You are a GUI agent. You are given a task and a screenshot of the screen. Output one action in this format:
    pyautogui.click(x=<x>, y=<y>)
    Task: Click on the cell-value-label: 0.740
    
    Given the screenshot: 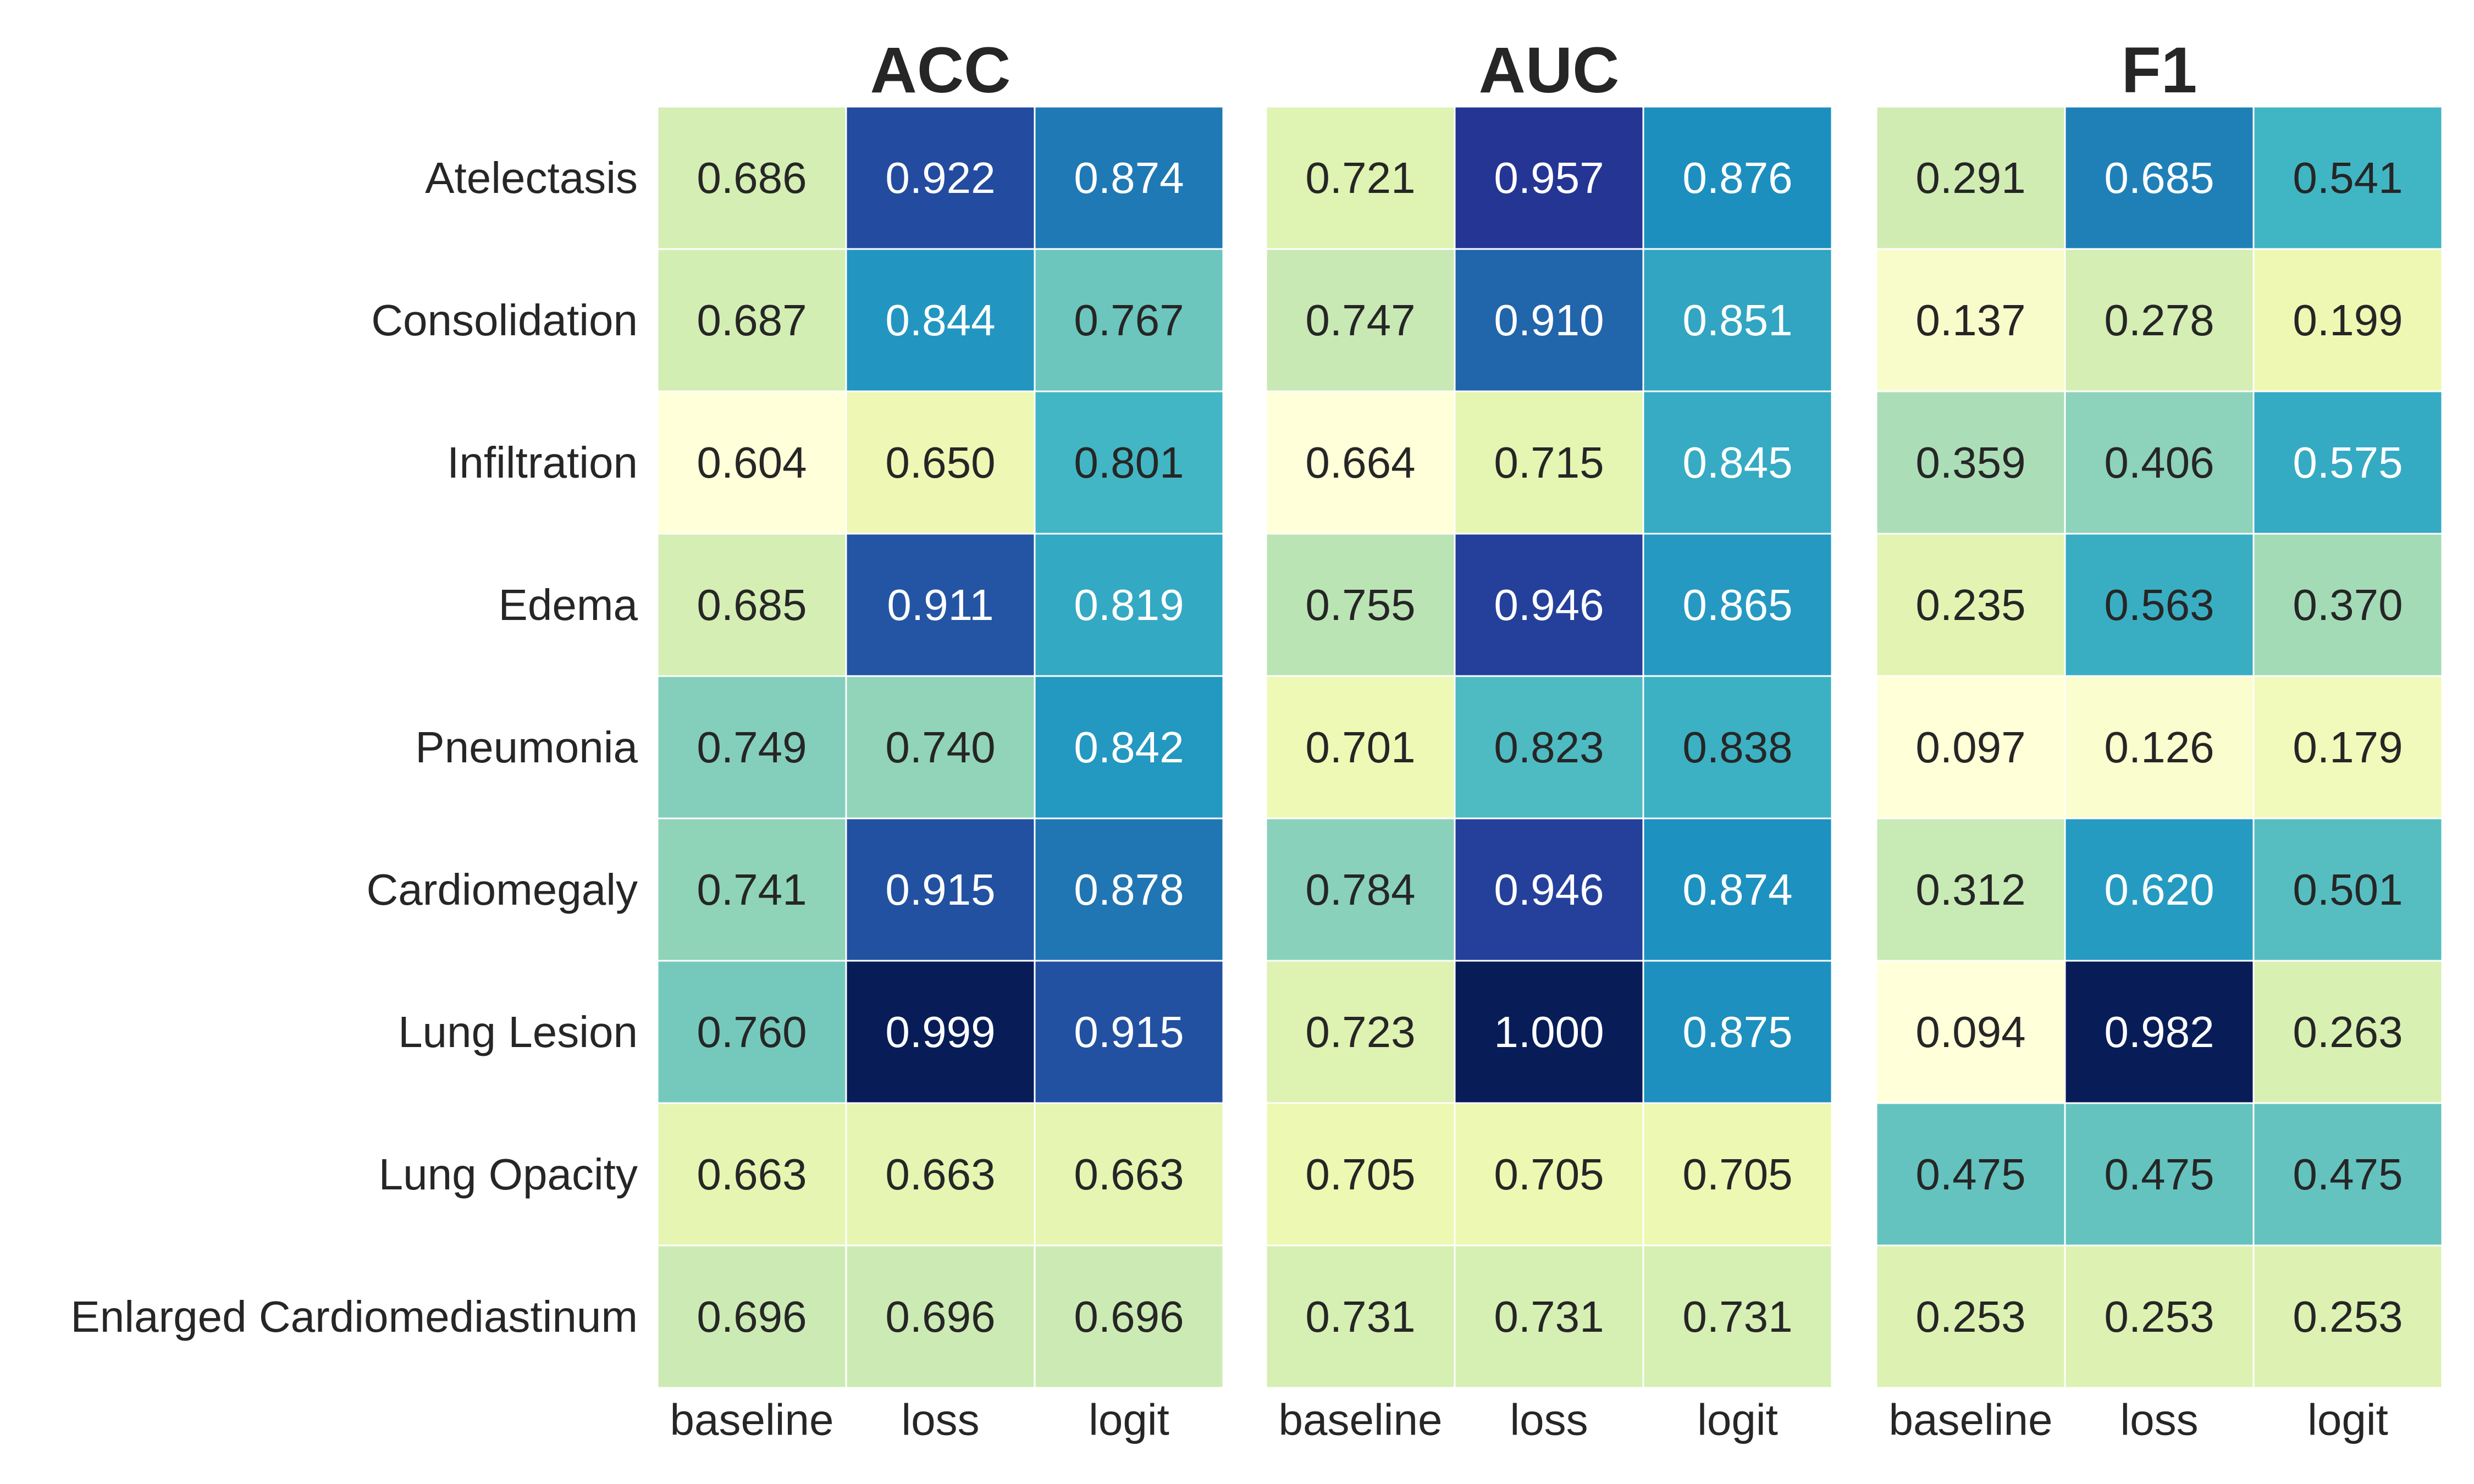 What is the action you would take?
    pyautogui.click(x=940, y=747)
    